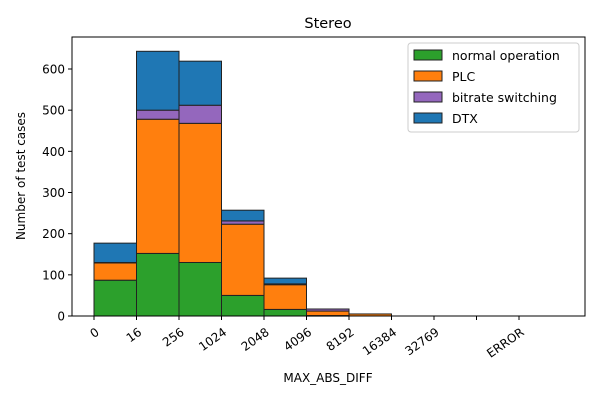 The width and height of the screenshot is (600, 404). What do you see at coordinates (173, 337) in the screenshot?
I see `x-tick-label: 256` at bounding box center [173, 337].